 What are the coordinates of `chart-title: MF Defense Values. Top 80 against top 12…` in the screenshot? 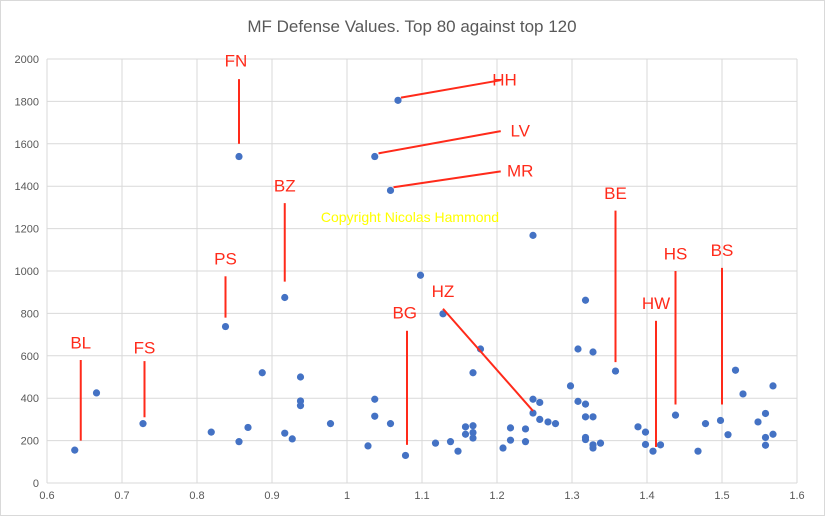 It's located at (411, 26).